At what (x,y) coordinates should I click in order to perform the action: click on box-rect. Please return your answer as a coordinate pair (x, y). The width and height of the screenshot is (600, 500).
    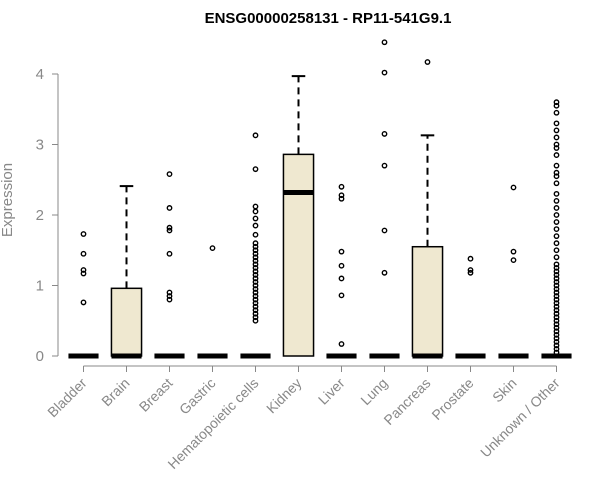
    Looking at the image, I should click on (427, 301).